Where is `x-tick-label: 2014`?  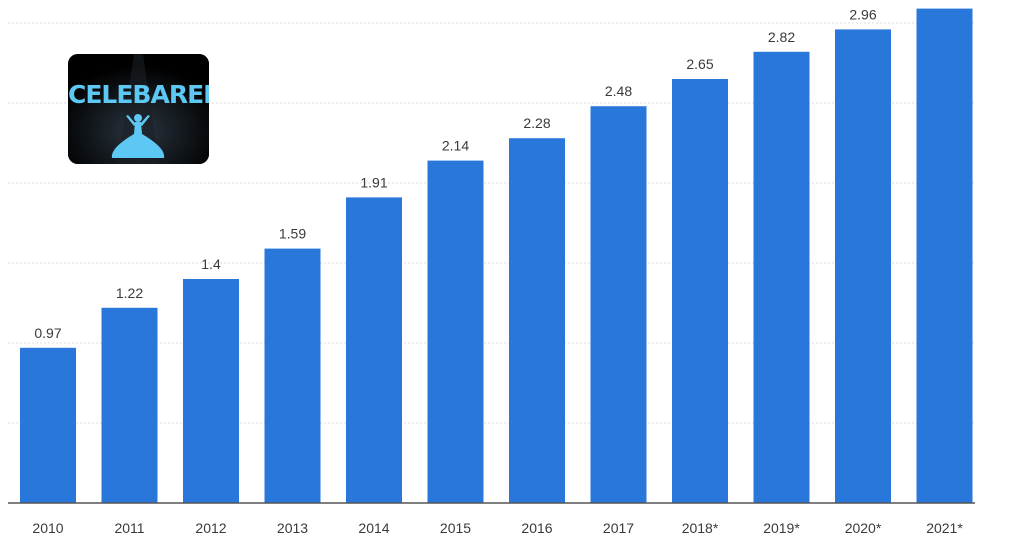
x-tick-label: 2014 is located at coordinates (373, 528).